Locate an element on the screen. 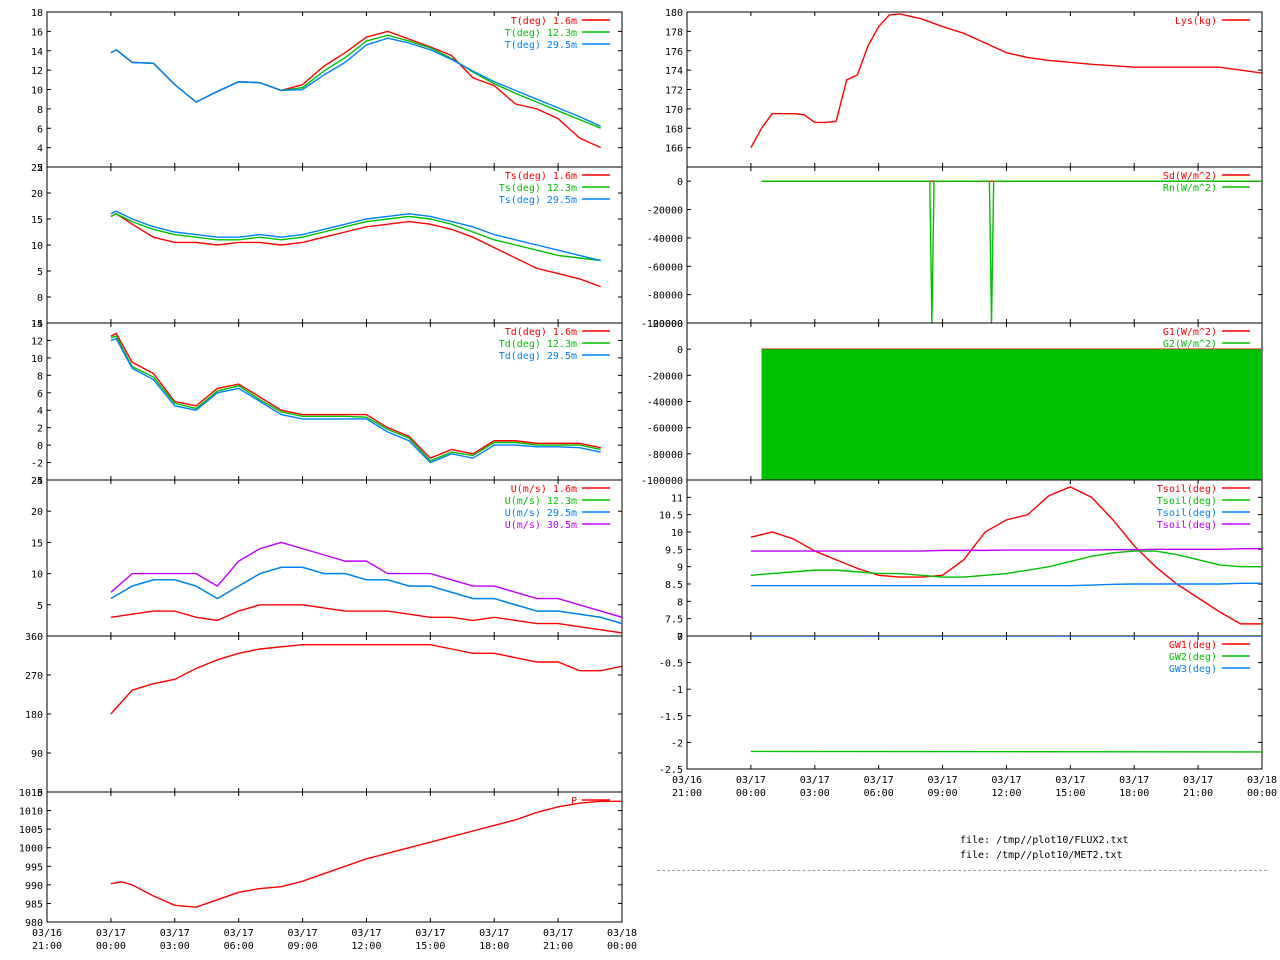 Image resolution: width=1280 pixels, height=960 pixels. legend-label: Ts(deg) 1.6m is located at coordinates (541, 176).